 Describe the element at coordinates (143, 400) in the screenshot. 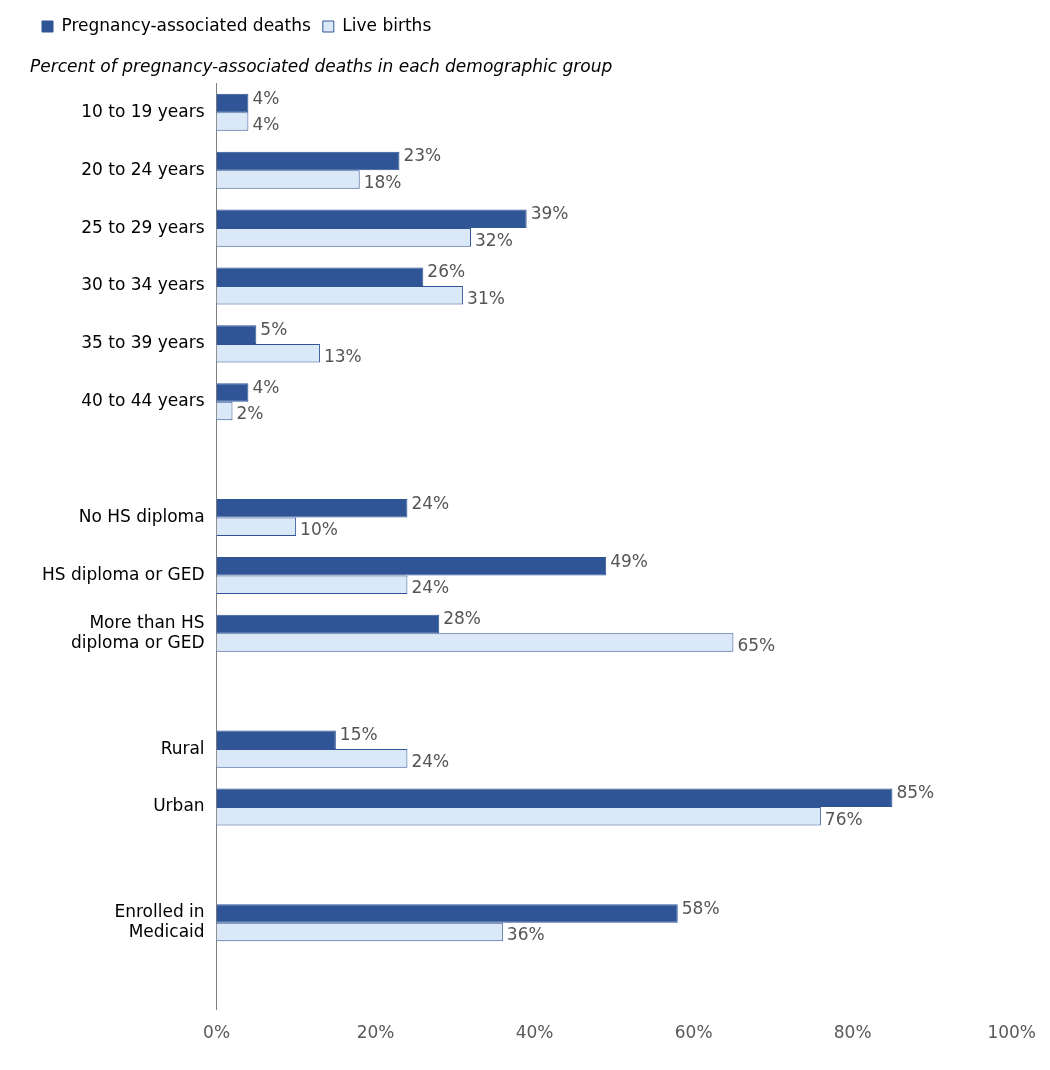

I see `y-tick-label: 40 to 44 years` at that location.